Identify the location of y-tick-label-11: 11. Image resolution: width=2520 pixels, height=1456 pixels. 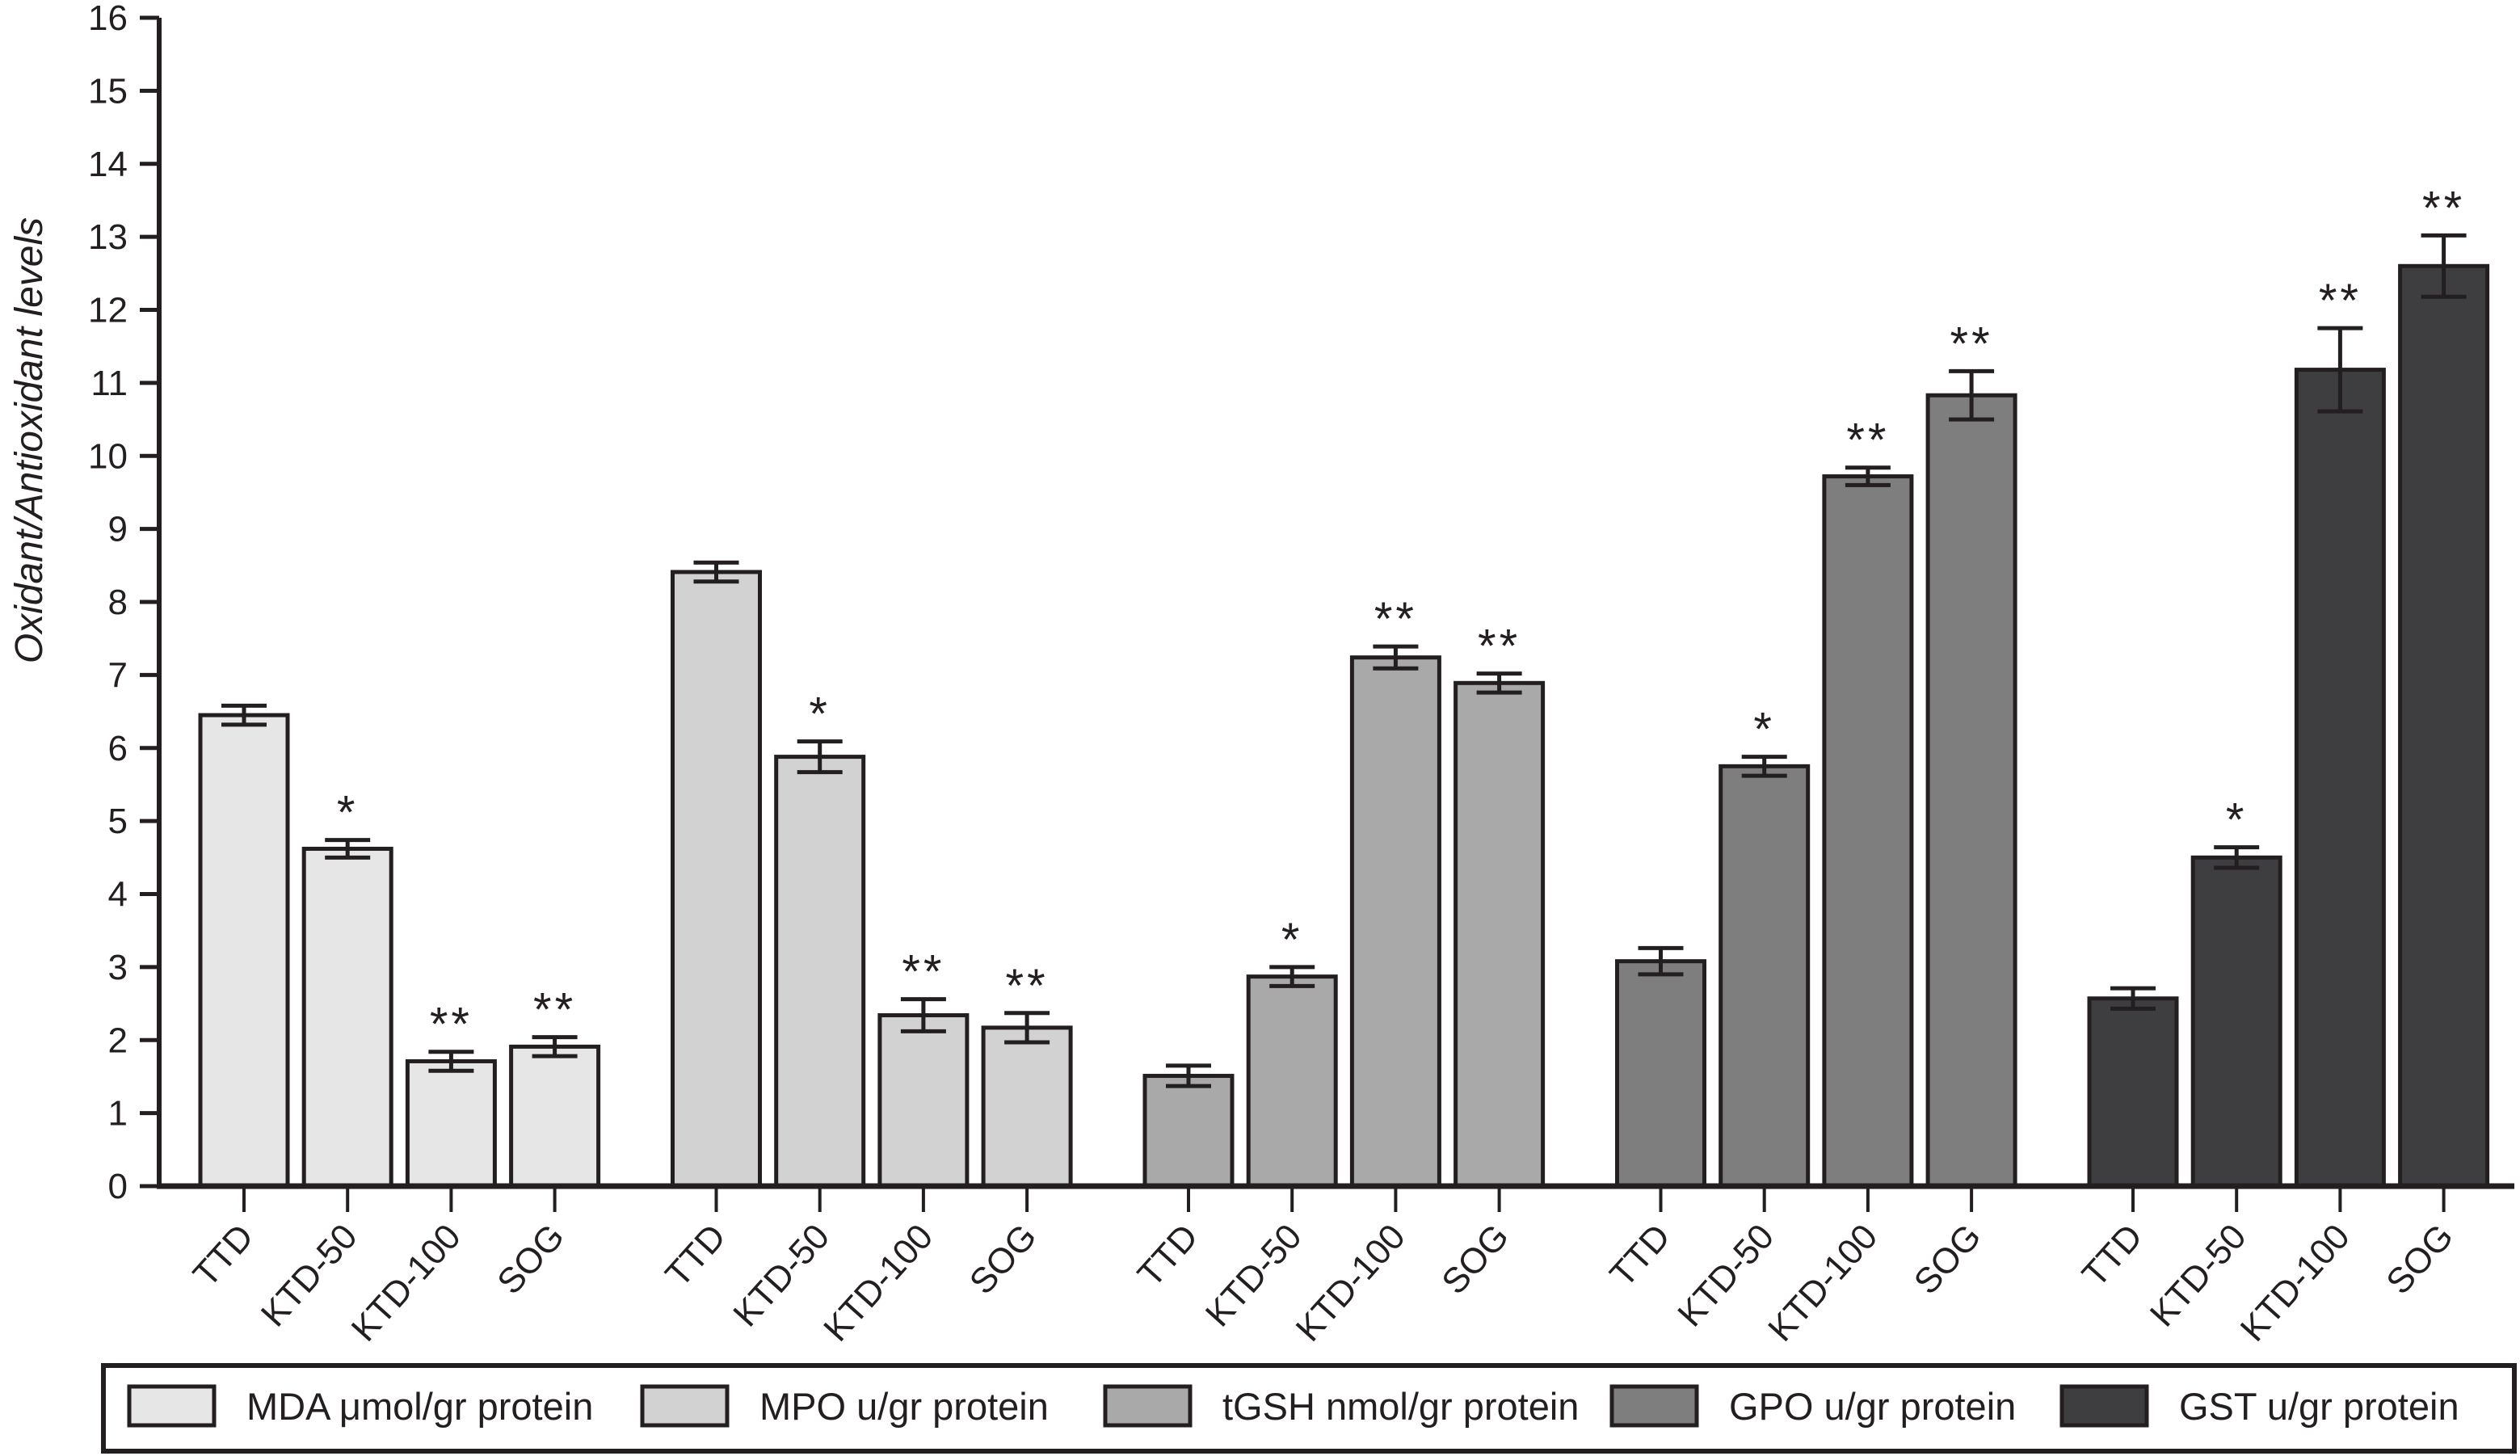
(109, 384).